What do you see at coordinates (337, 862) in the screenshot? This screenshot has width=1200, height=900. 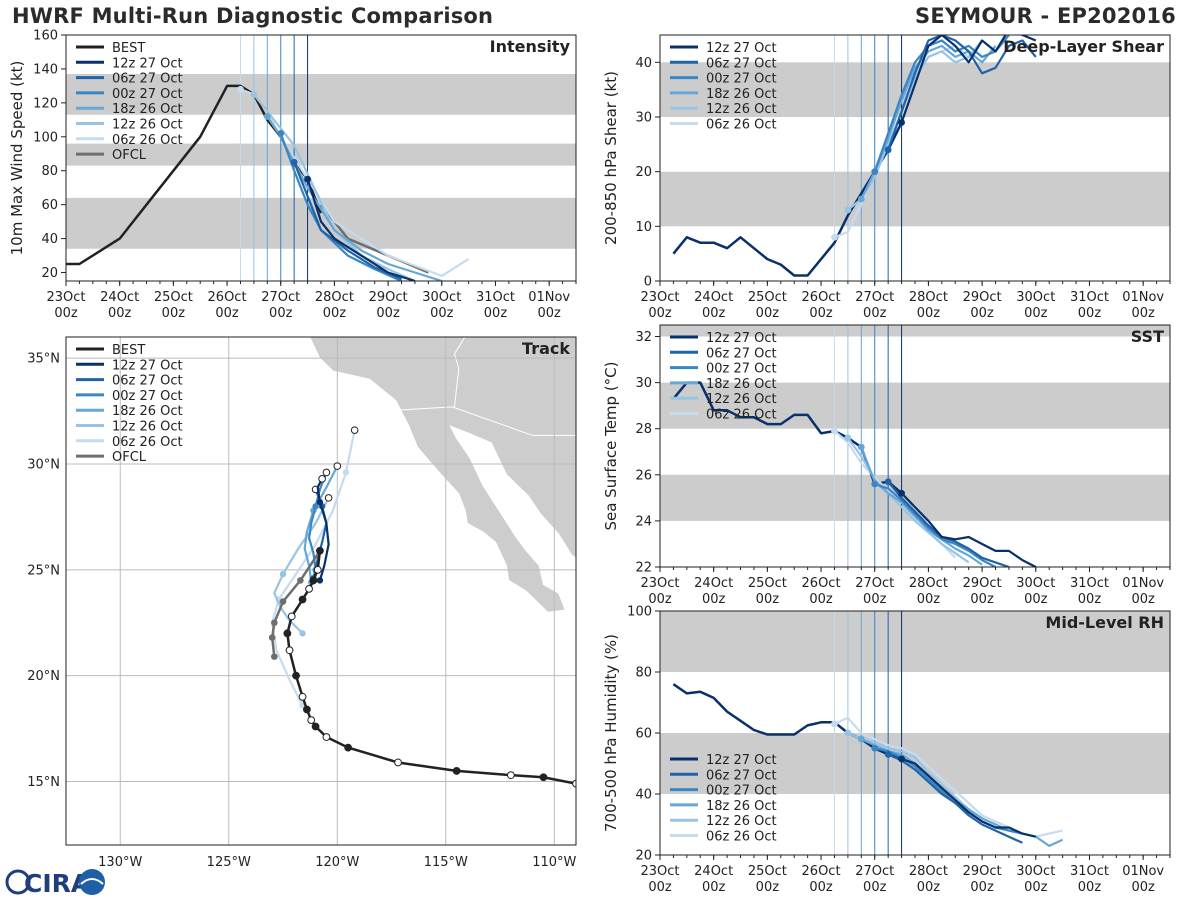 I see `lon-tick-label: 120°W` at bounding box center [337, 862].